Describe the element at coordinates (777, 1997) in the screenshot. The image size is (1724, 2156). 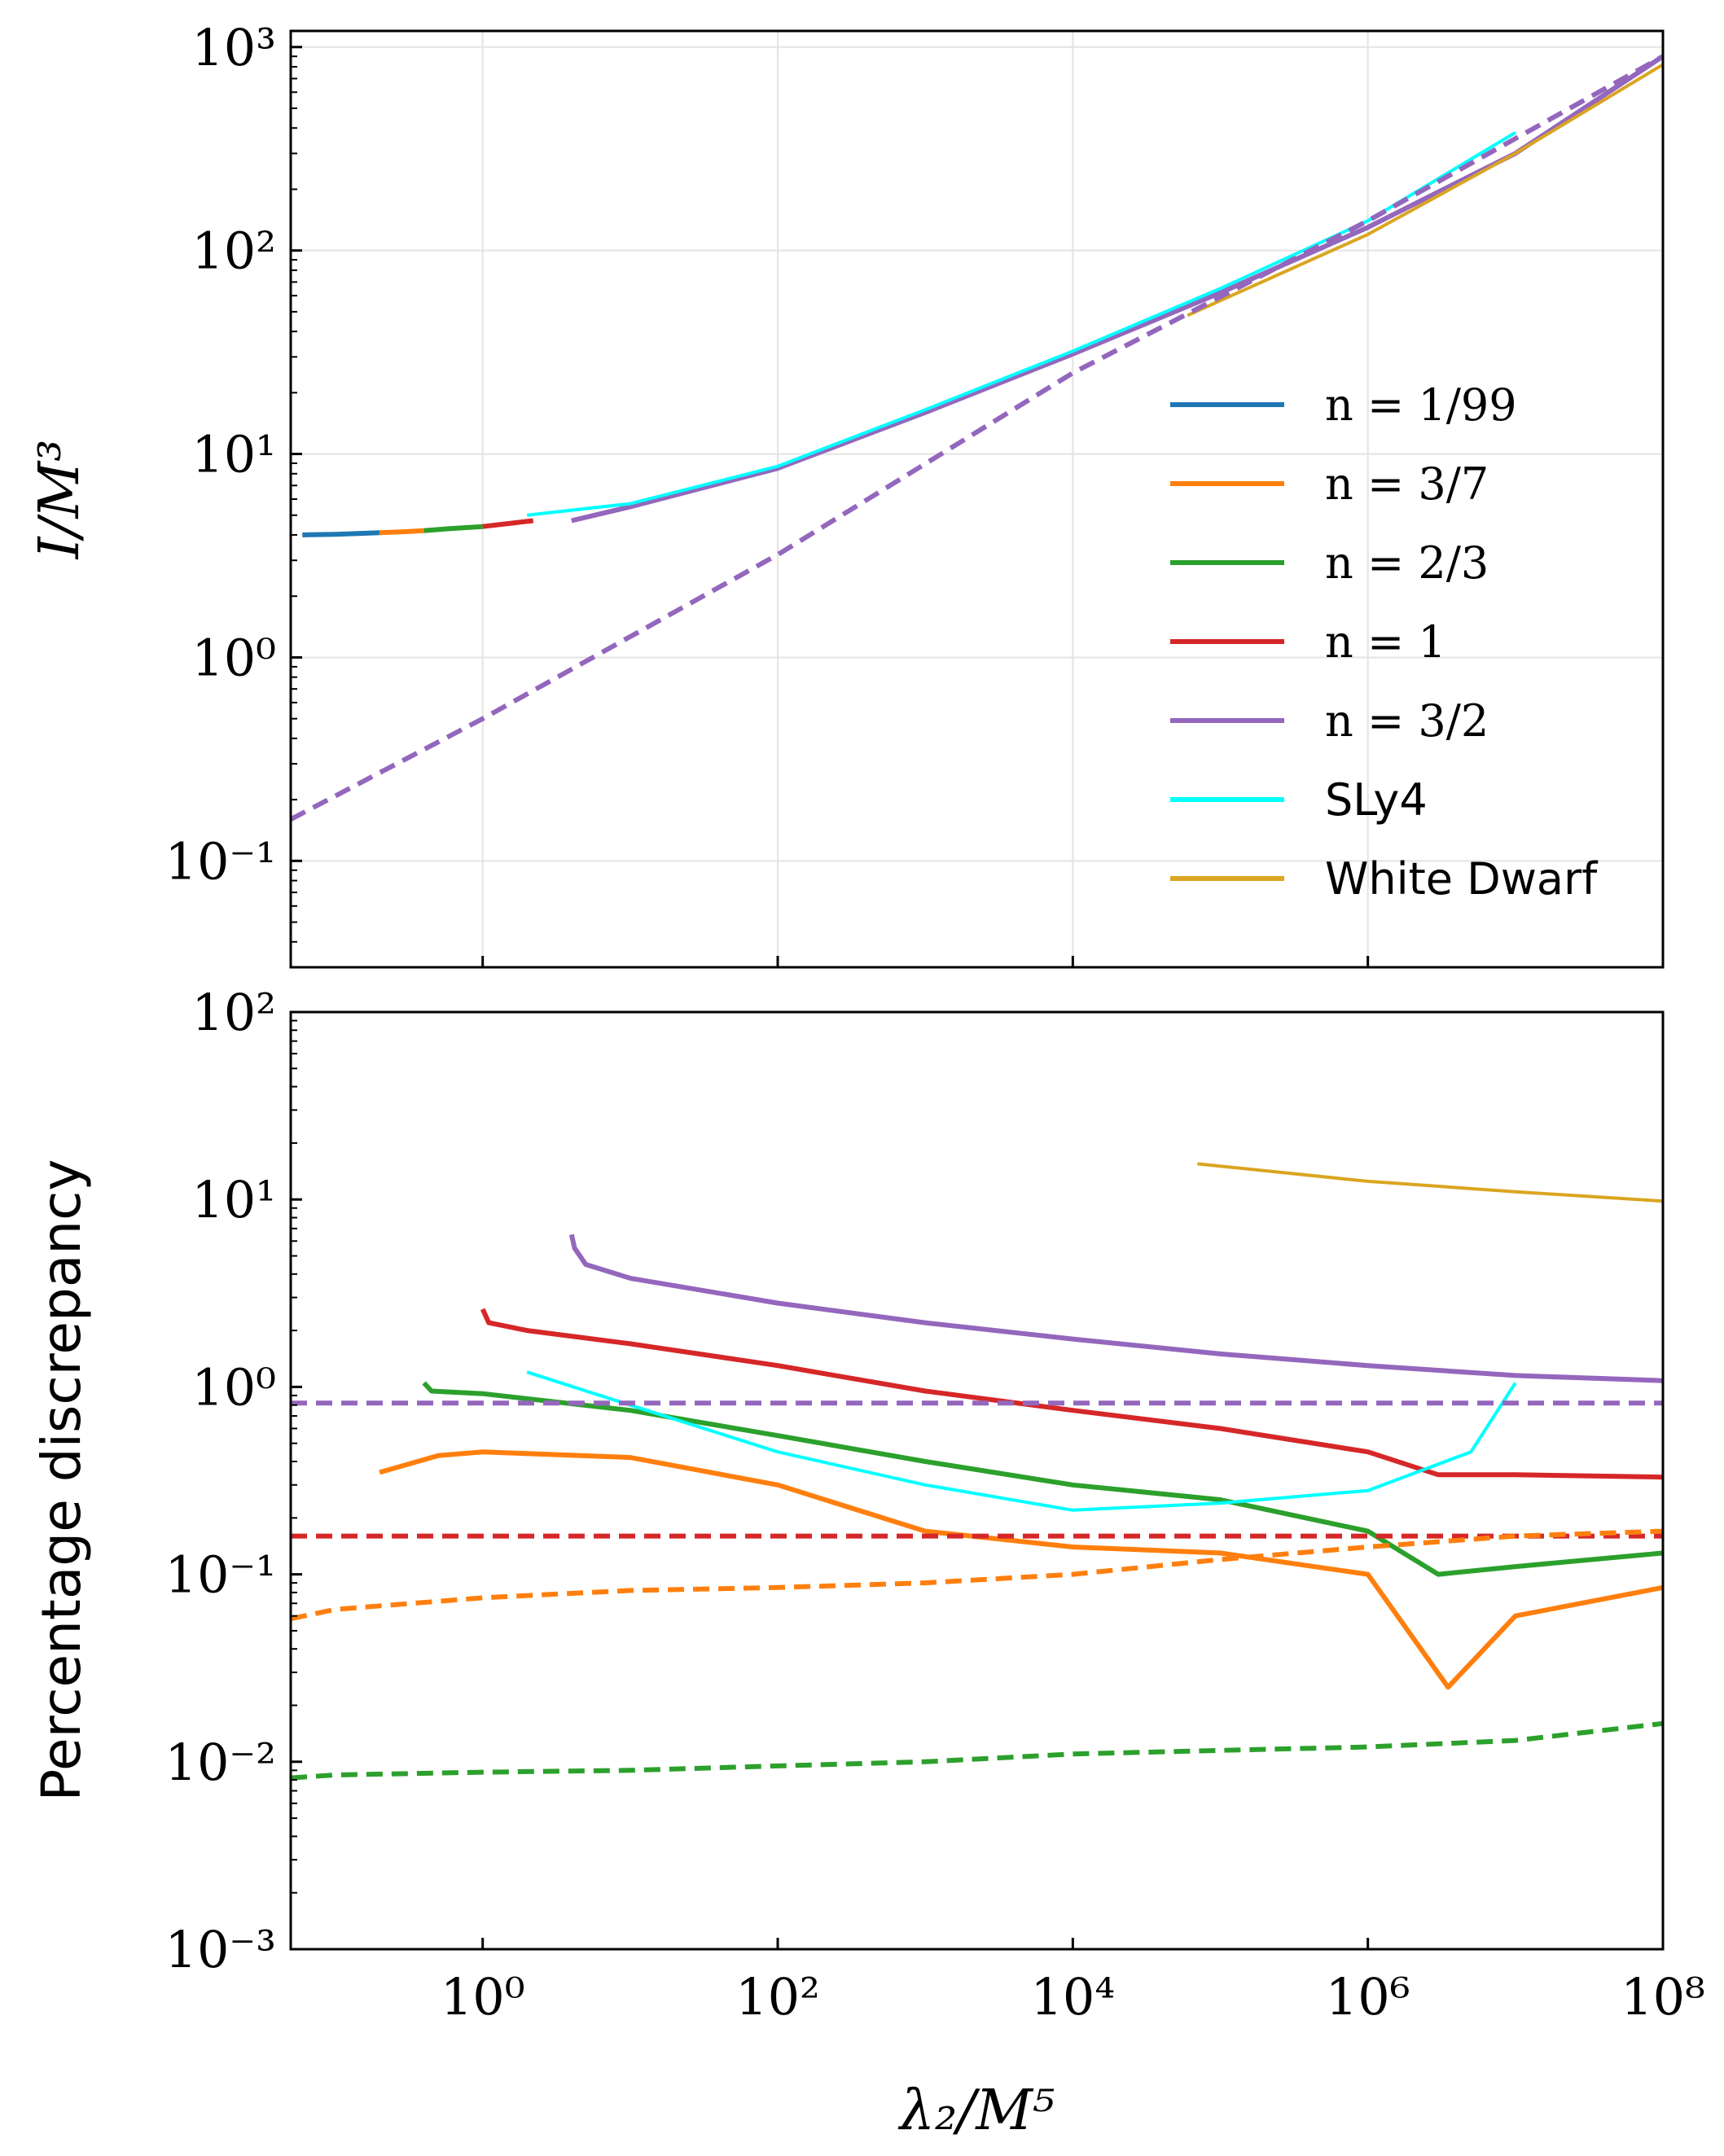
I see `x-tick-label: 10²` at that location.